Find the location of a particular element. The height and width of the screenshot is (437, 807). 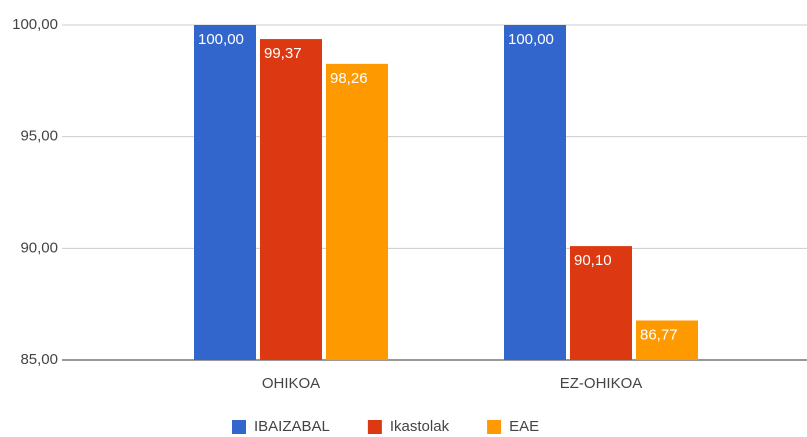

y-tick-label: 90,00 is located at coordinates (39, 247).